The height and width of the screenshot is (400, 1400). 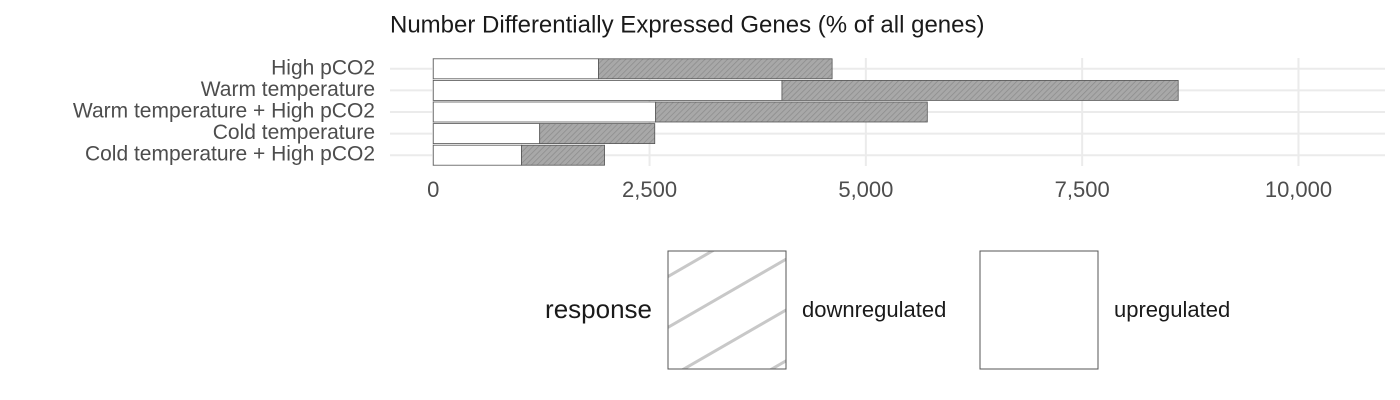 What do you see at coordinates (230, 154) in the screenshot?
I see `y-tick-label: Cold temperature + High pCO2` at bounding box center [230, 154].